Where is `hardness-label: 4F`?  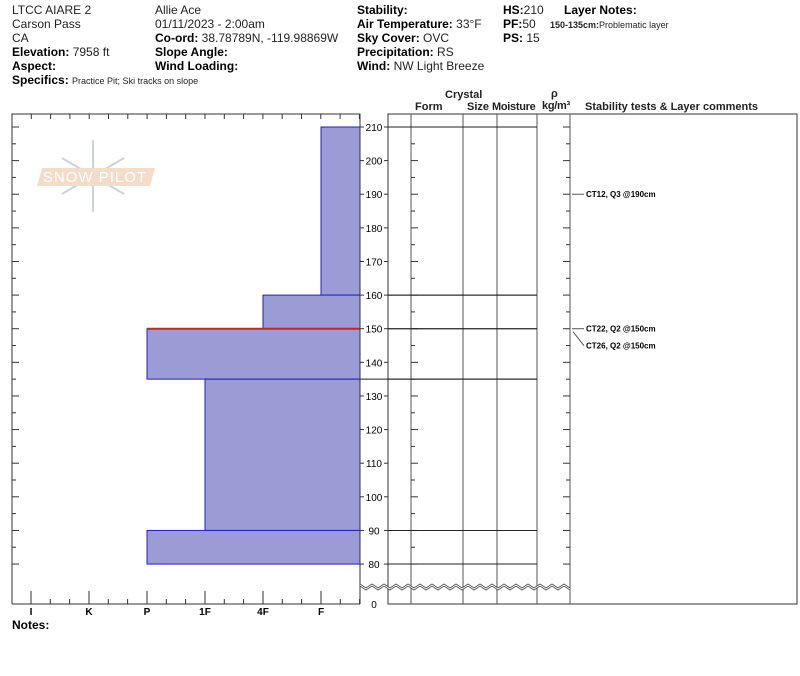 hardness-label: 4F is located at coordinates (263, 612).